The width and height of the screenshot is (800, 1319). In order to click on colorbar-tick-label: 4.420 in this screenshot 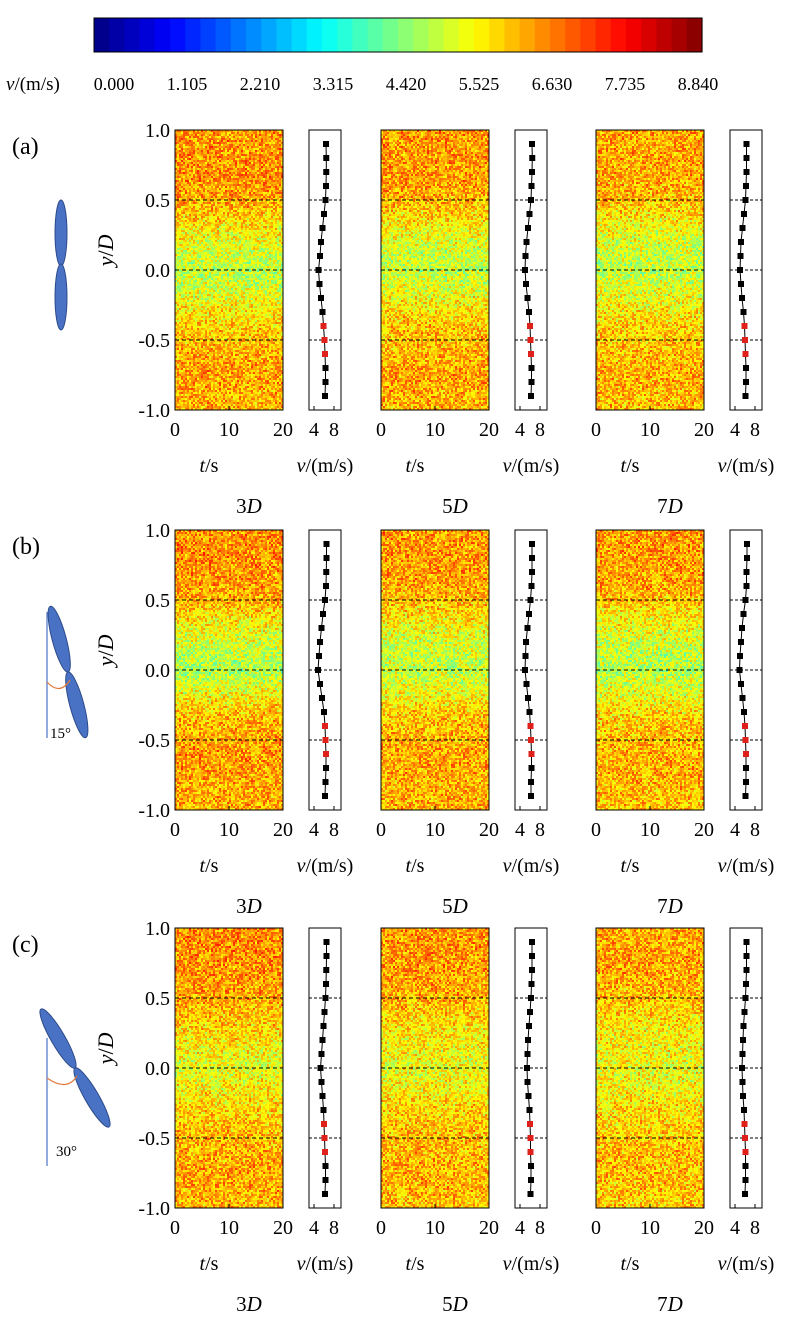, I will do `click(406, 84)`.